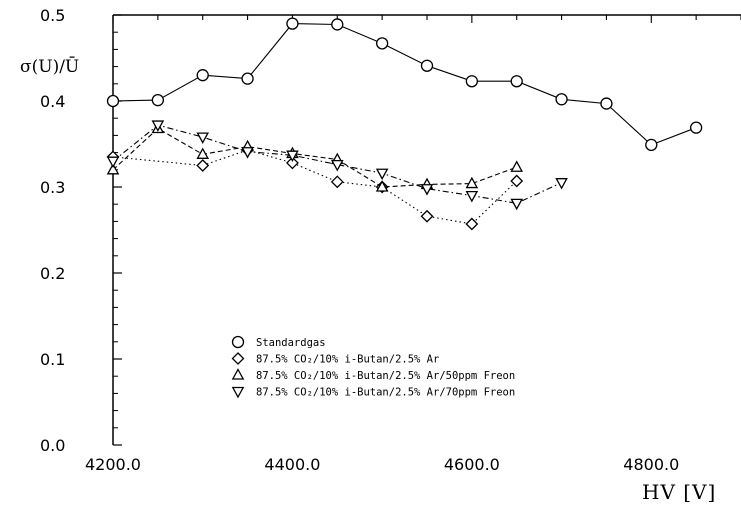 The image size is (741, 505). Describe the element at coordinates (52, 101) in the screenshot. I see `y-tick-label: 0.4` at that location.